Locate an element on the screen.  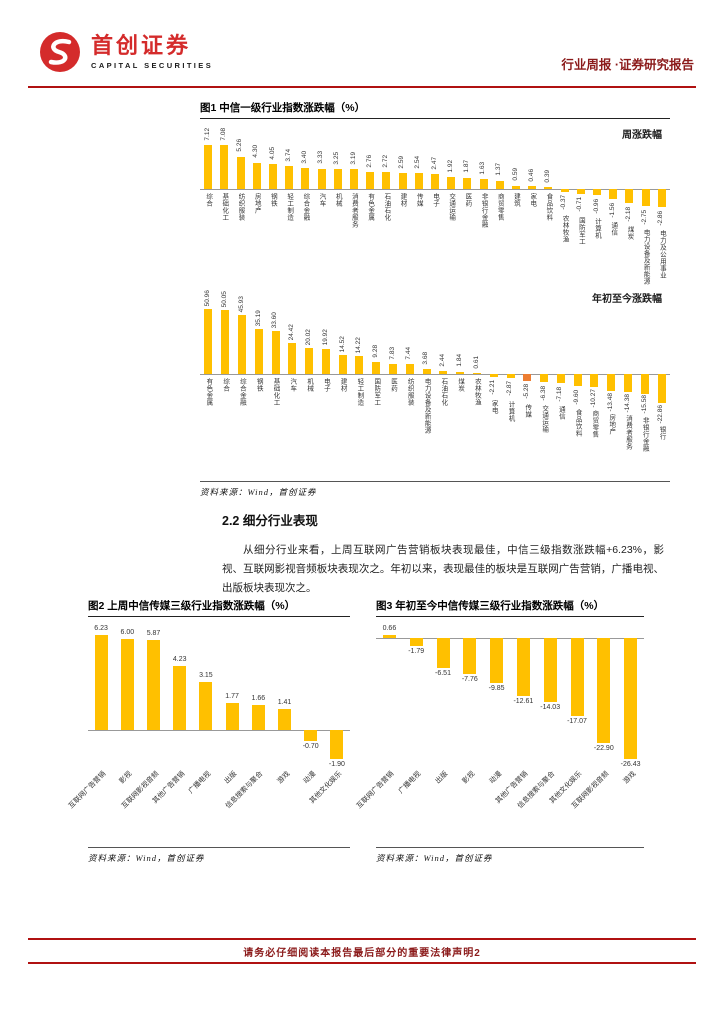
category-label: 机械 is located at coordinates (338, 200).